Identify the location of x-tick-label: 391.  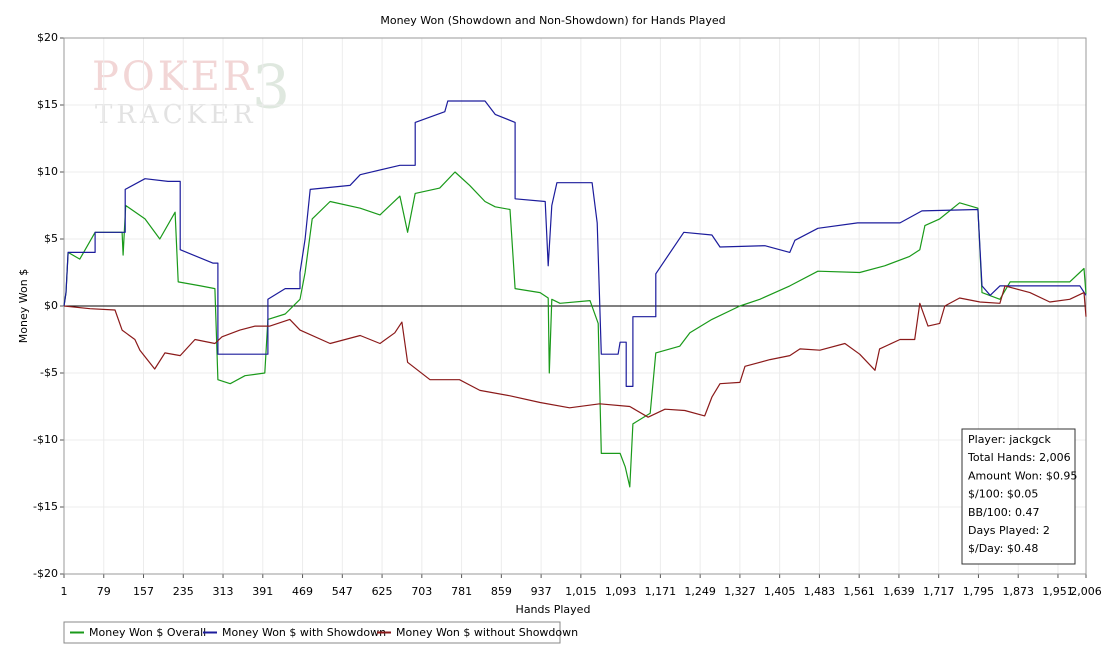
(262, 591).